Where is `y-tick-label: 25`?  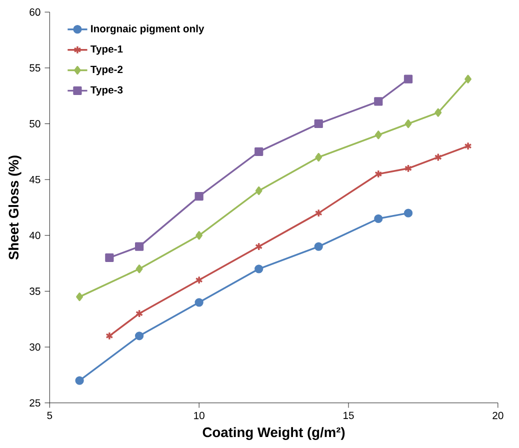 y-tick-label: 25 is located at coordinates (35, 402).